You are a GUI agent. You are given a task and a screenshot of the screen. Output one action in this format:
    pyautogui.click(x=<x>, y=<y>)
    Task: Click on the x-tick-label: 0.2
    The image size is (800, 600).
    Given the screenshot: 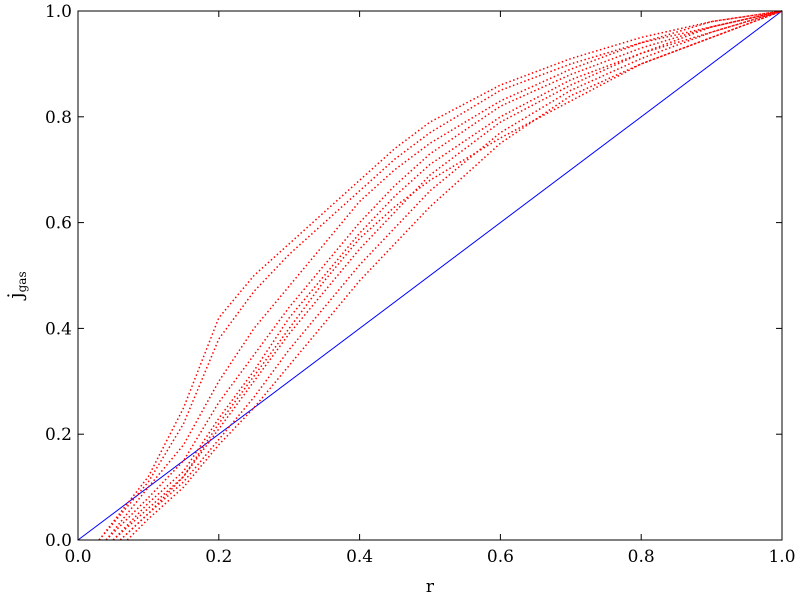 What is the action you would take?
    pyautogui.click(x=218, y=557)
    